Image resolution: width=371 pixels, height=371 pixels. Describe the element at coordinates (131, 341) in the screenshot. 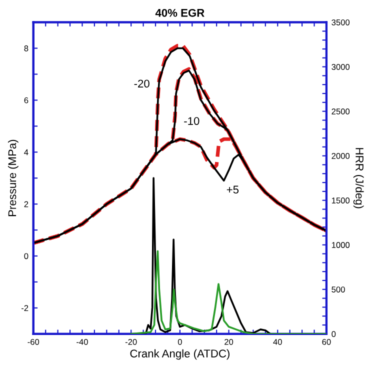

I see `x-tick-label: -20` at that location.